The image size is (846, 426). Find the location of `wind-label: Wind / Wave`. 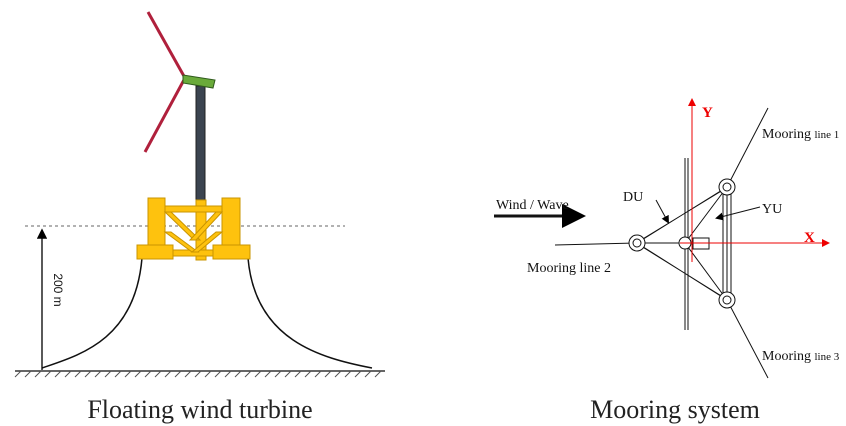

wind-label: Wind / Wave is located at coordinates (532, 205).